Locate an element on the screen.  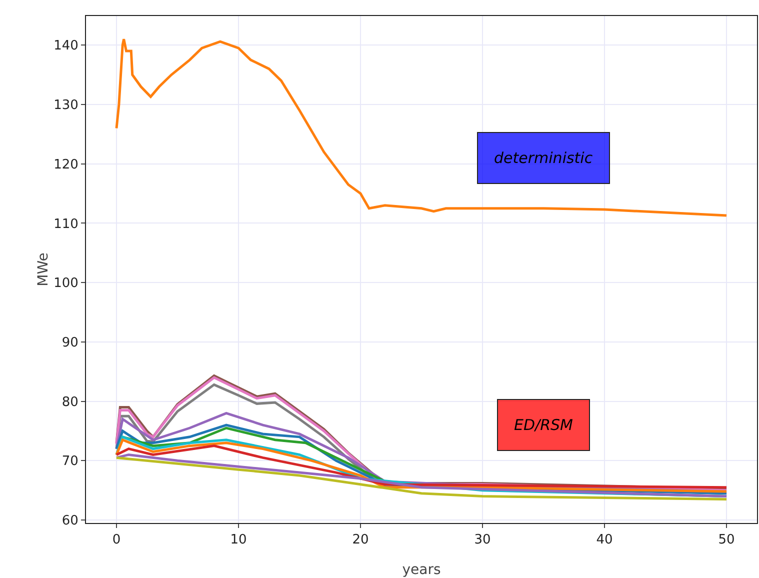
y-tick-label: 100 is located at coordinates (66, 284).